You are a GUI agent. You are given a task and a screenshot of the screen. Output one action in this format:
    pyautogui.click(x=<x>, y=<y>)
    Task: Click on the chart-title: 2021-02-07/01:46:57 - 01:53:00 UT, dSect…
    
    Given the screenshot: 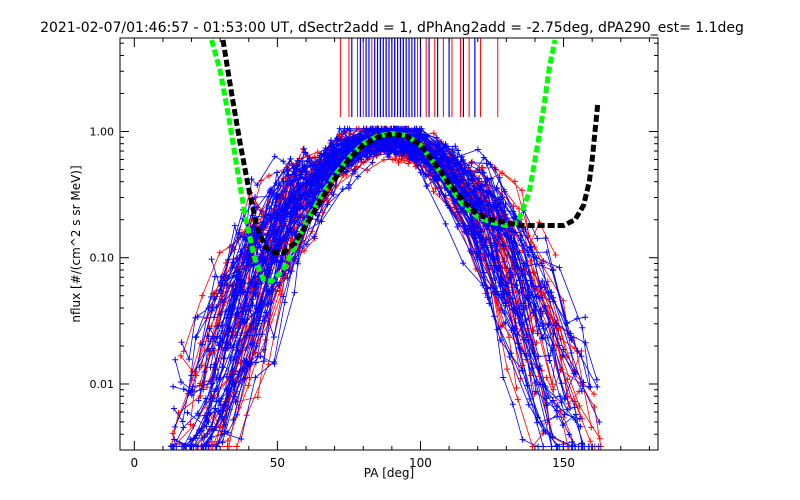 What is the action you would take?
    pyautogui.click(x=392, y=28)
    